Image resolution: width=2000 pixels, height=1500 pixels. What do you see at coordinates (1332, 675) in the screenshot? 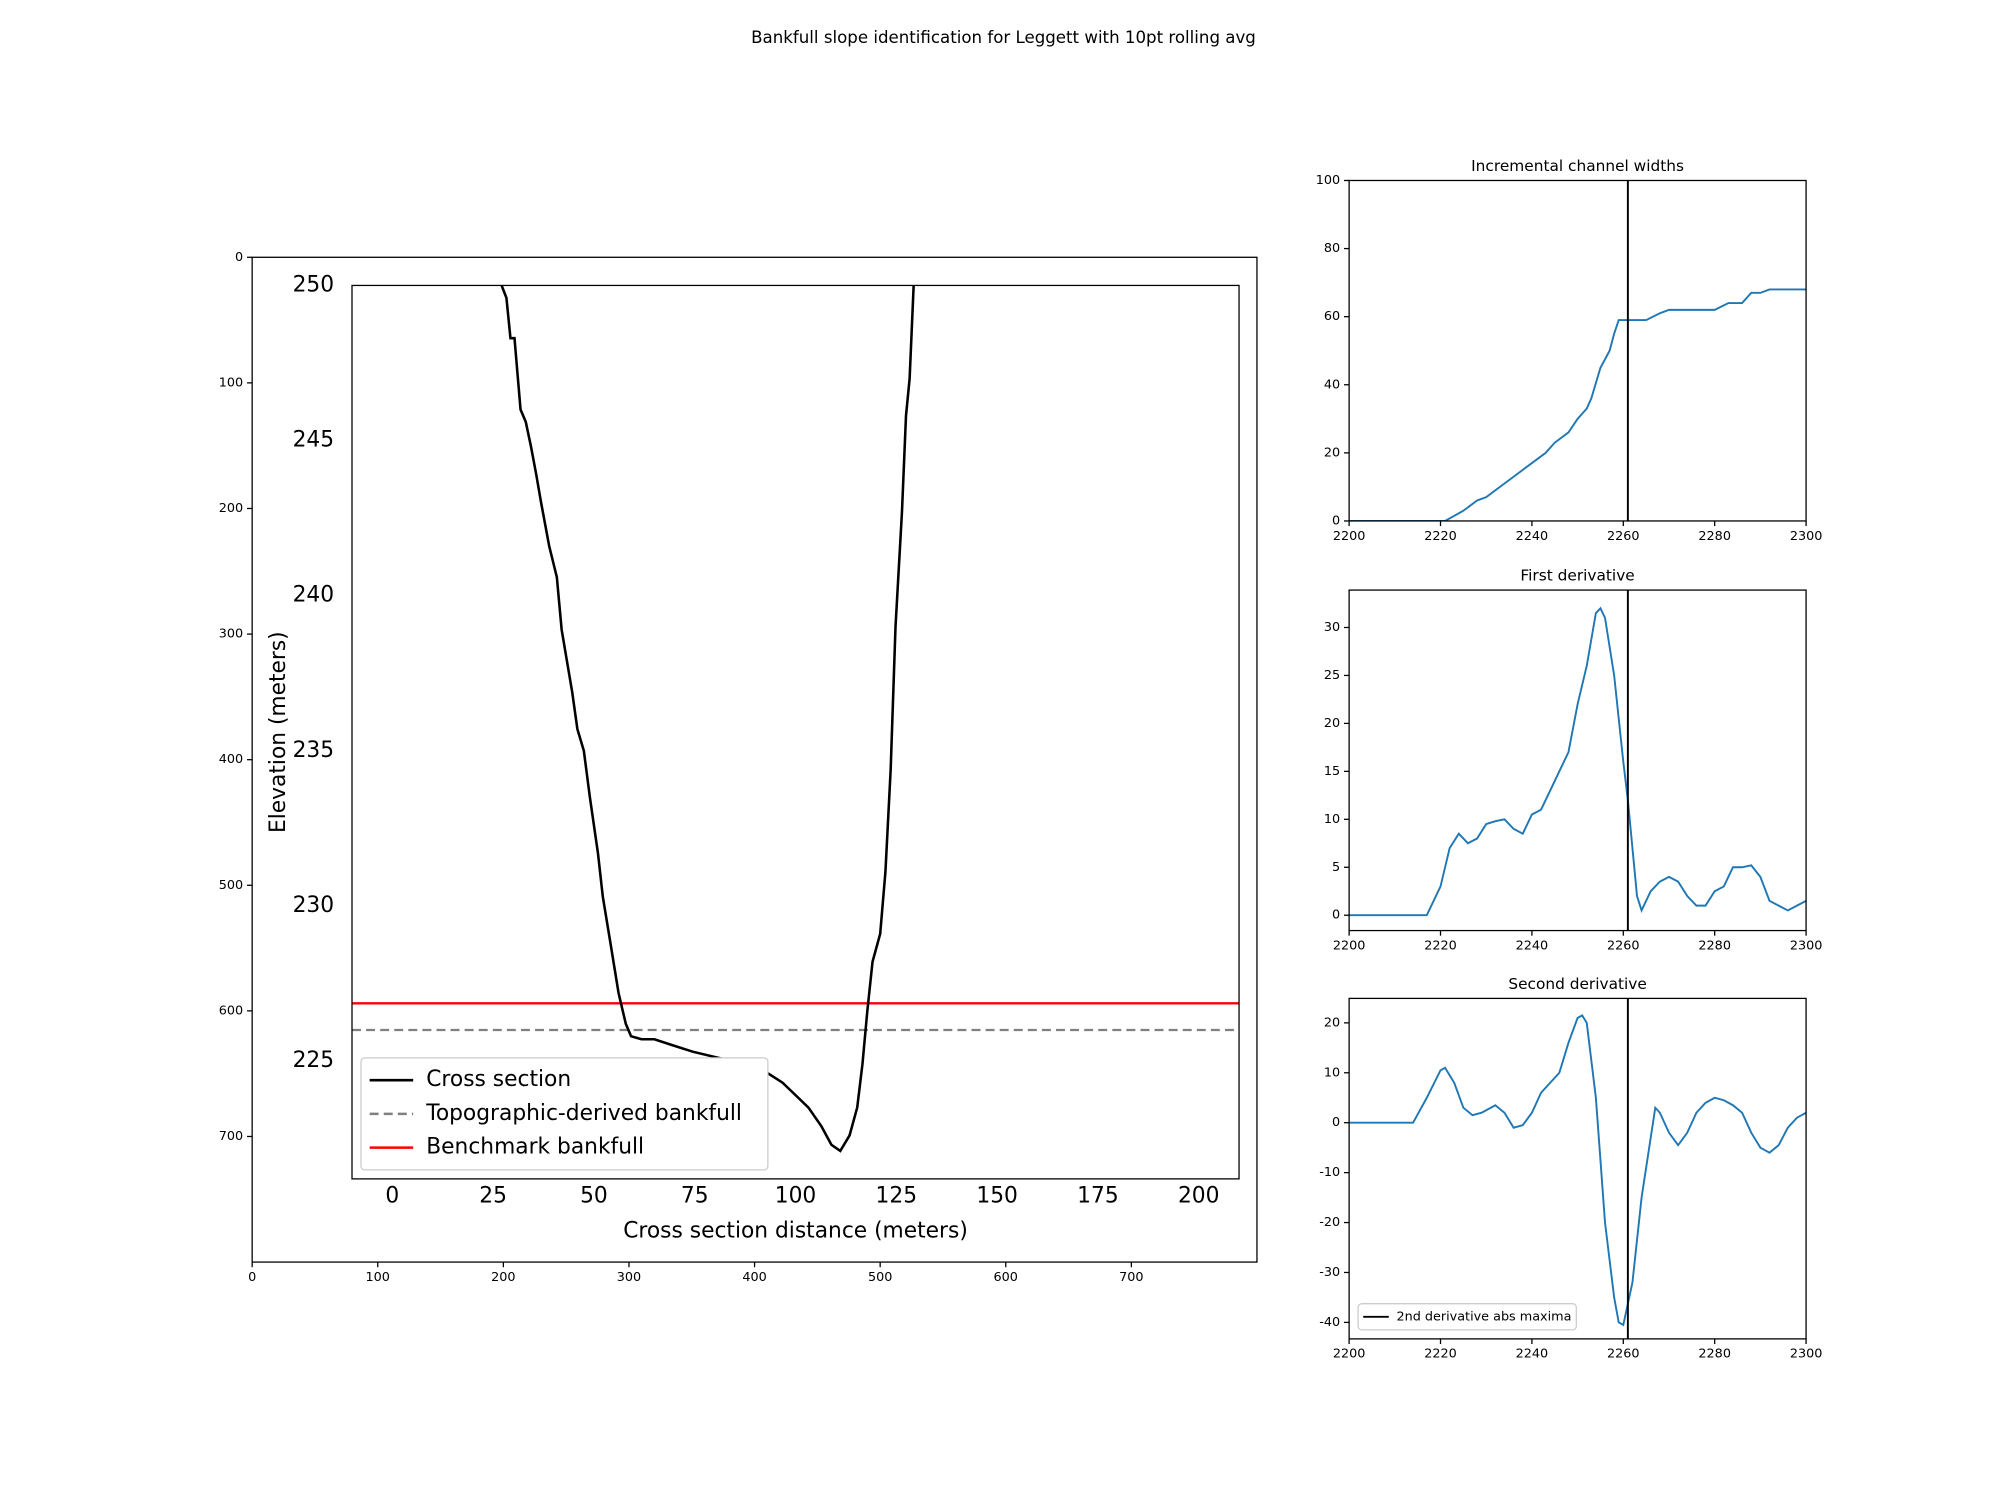
I see `y-tick-label: 25` at bounding box center [1332, 675].